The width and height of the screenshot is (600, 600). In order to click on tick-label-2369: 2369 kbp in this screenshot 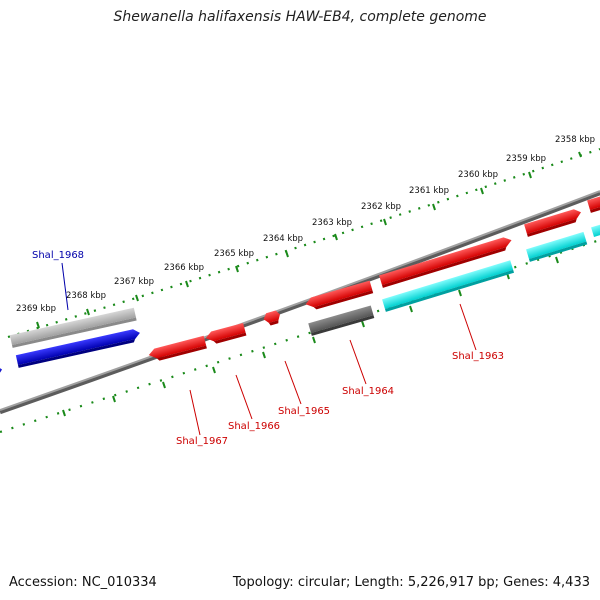, I will do `click(36, 309)`.